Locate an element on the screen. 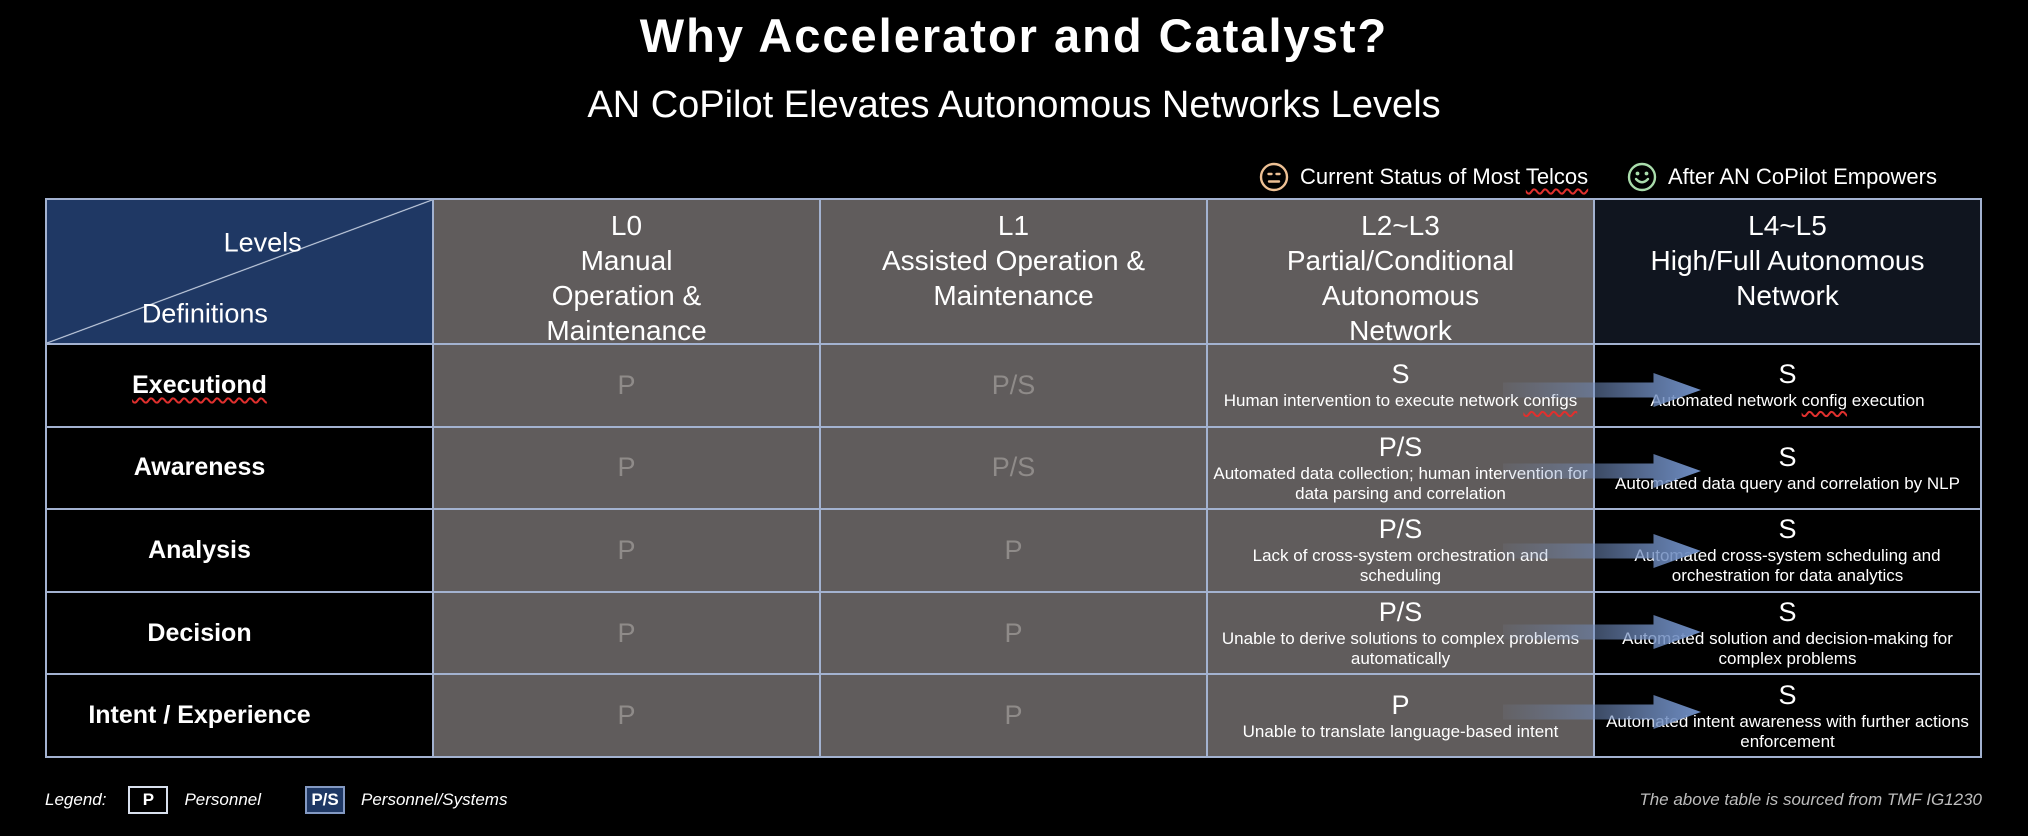 The width and height of the screenshot is (2028, 836). row-label-text: Executiond is located at coordinates (199, 384).